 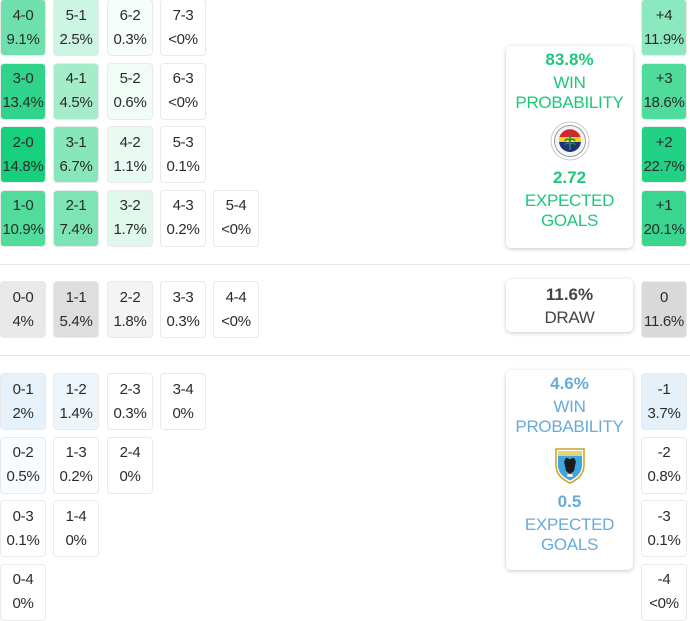 What do you see at coordinates (23, 78) in the screenshot?
I see `scoreline-label: 3-0` at bounding box center [23, 78].